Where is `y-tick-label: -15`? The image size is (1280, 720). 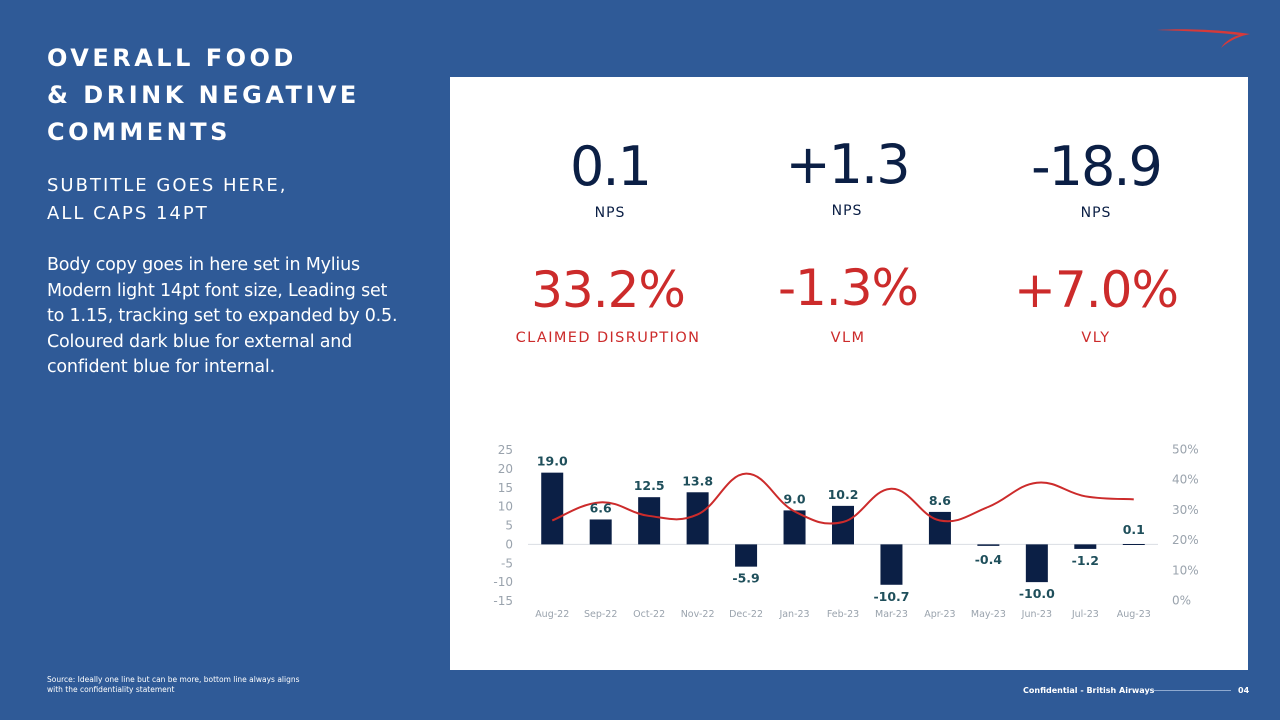
y-tick-label: -15 is located at coordinates (503, 601).